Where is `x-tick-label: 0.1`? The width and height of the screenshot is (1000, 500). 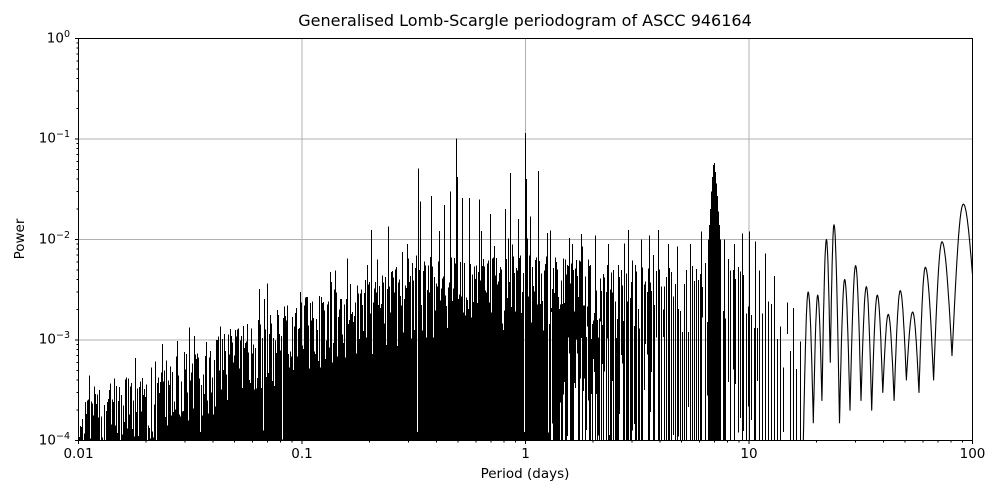 x-tick-label: 0.1 is located at coordinates (302, 454).